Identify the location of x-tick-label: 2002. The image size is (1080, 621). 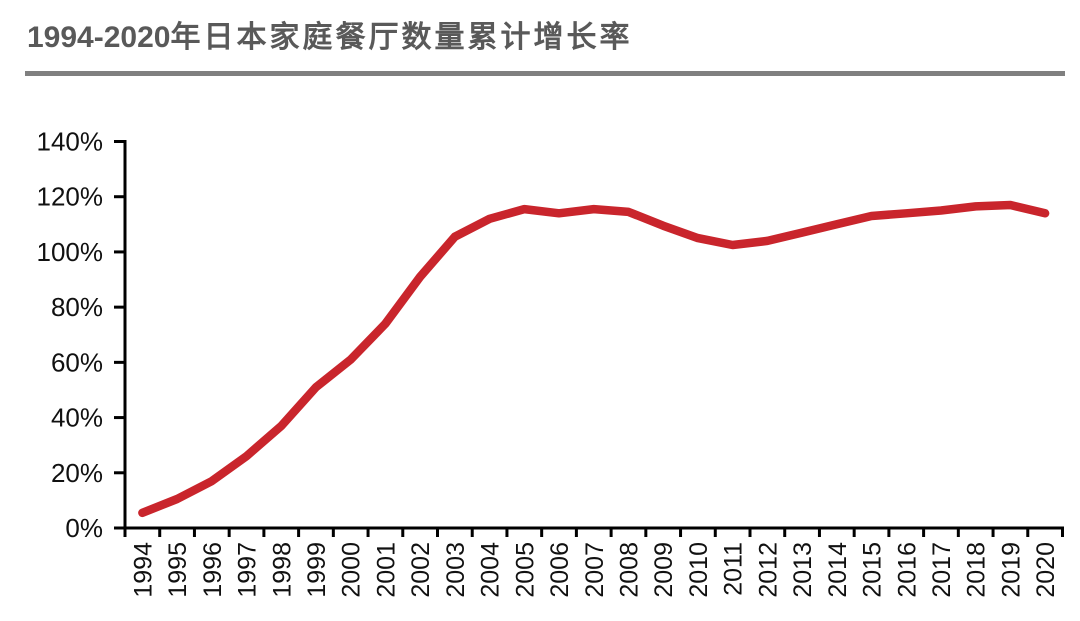
(421, 570).